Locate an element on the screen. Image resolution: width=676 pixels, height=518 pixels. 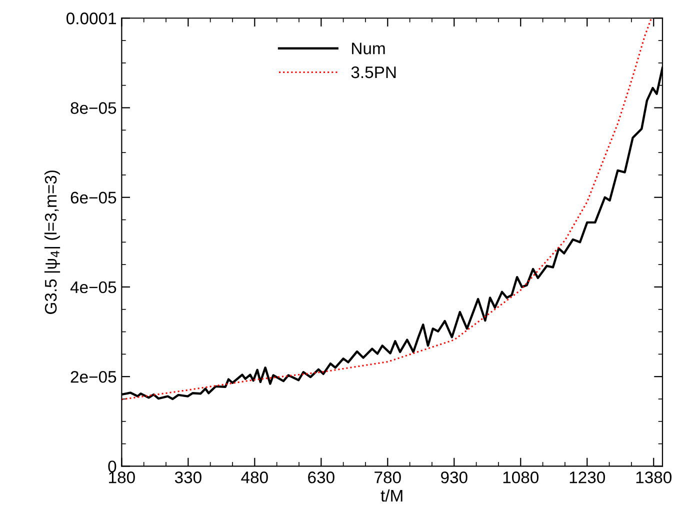
y-tick-label: 8e−05 is located at coordinates (93, 108).